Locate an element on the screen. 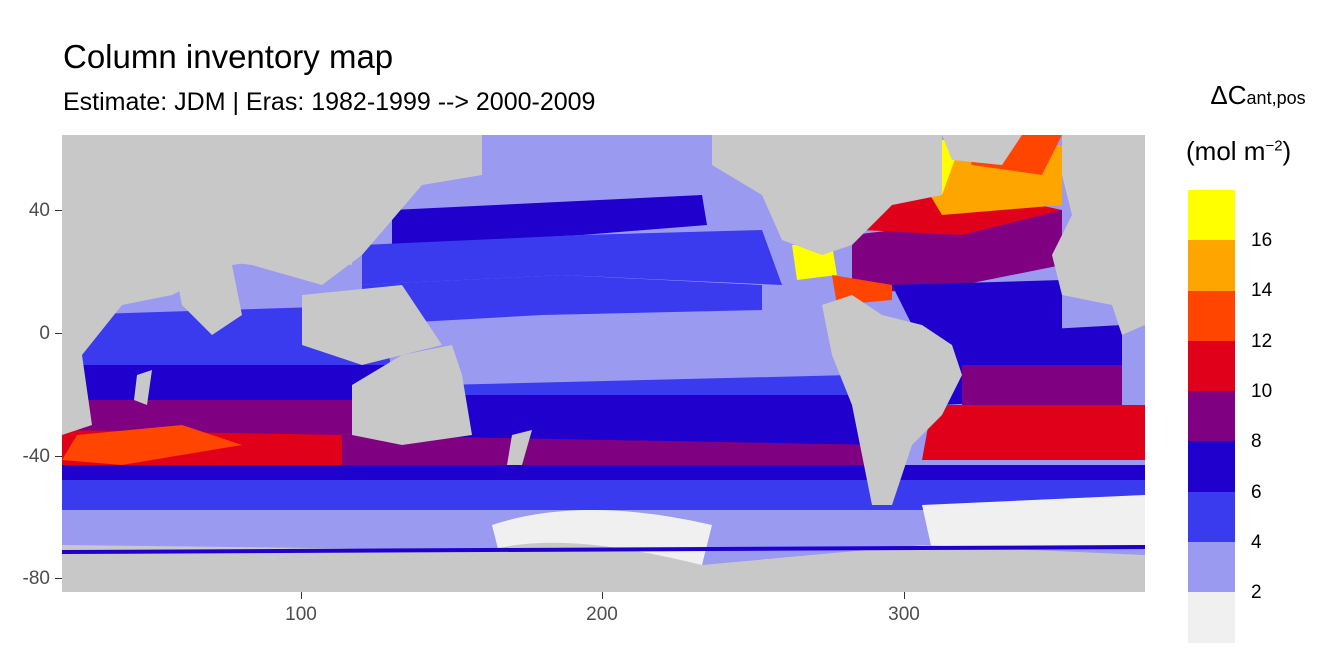  x-tick-label: 200 is located at coordinates (602, 614).